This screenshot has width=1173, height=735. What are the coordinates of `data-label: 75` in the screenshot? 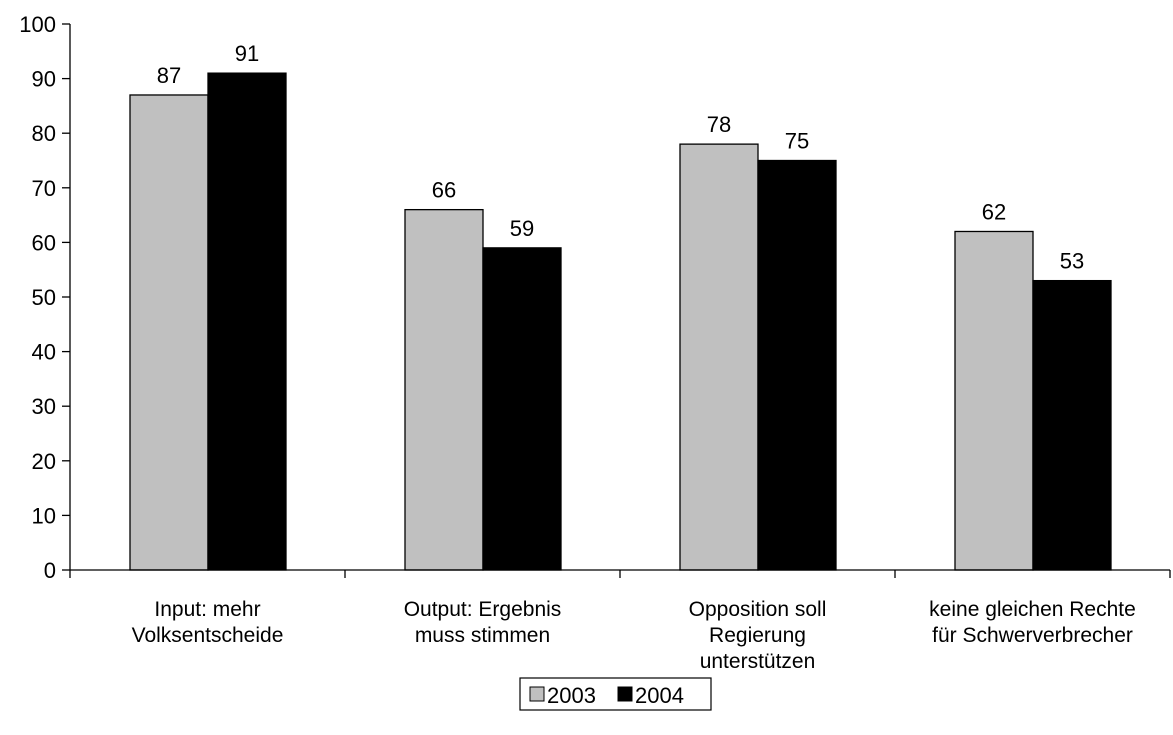 It's located at (797, 141).